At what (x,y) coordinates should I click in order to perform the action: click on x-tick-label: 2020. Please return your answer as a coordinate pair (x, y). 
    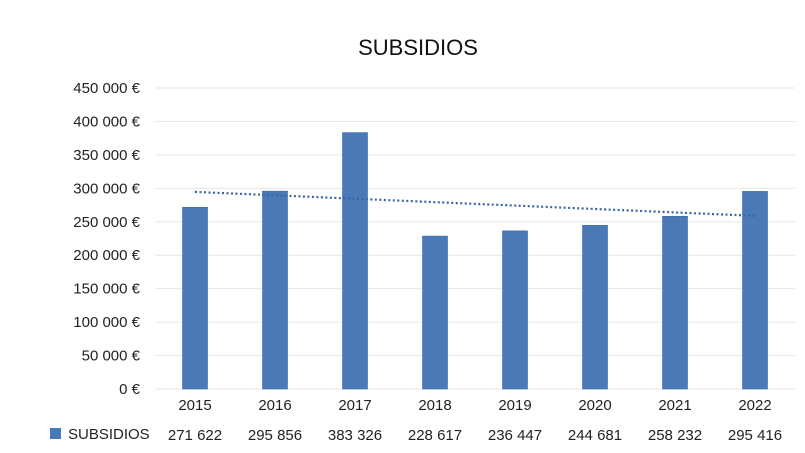
    Looking at the image, I should click on (594, 405).